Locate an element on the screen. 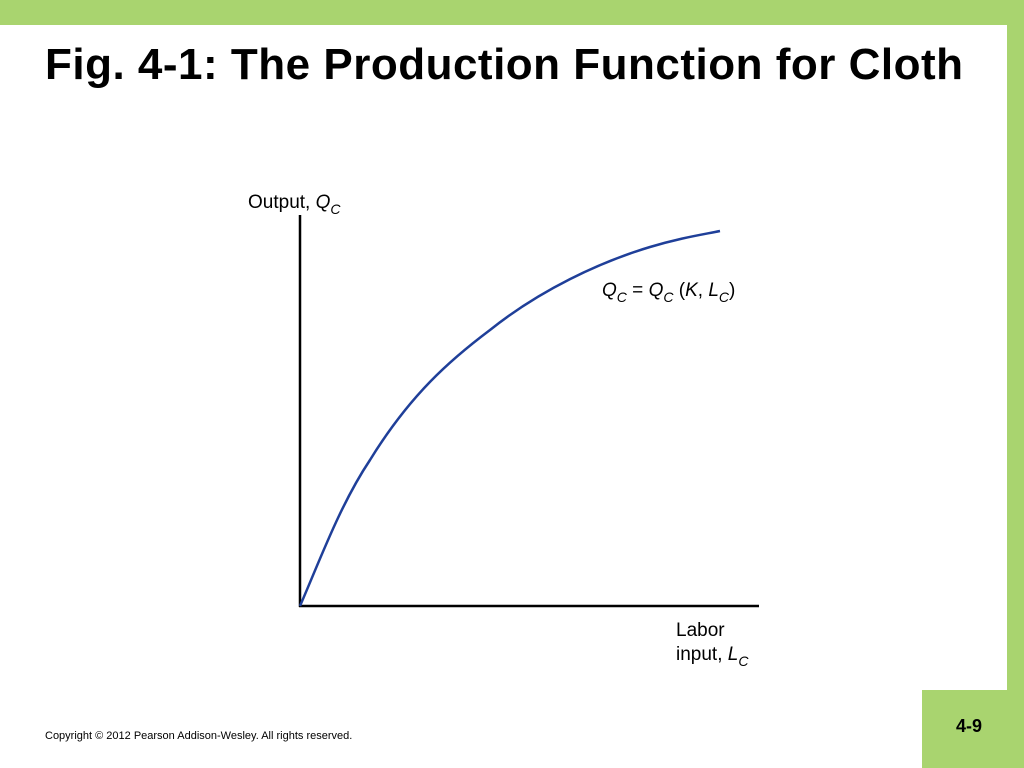  curve-label: QC = QC (K, LC) is located at coordinates (668, 292).